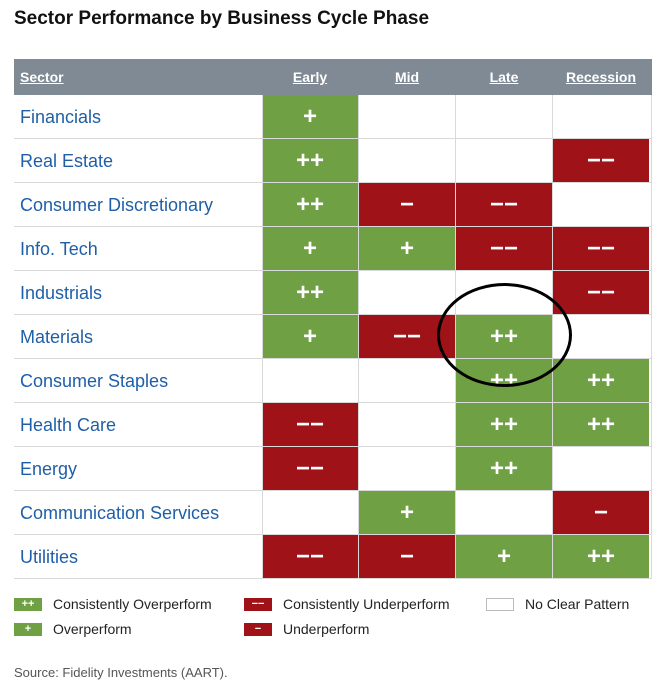 This screenshot has width=662, height=688. Describe the element at coordinates (28, 604) in the screenshot. I see `legend-swatch: ++` at that location.